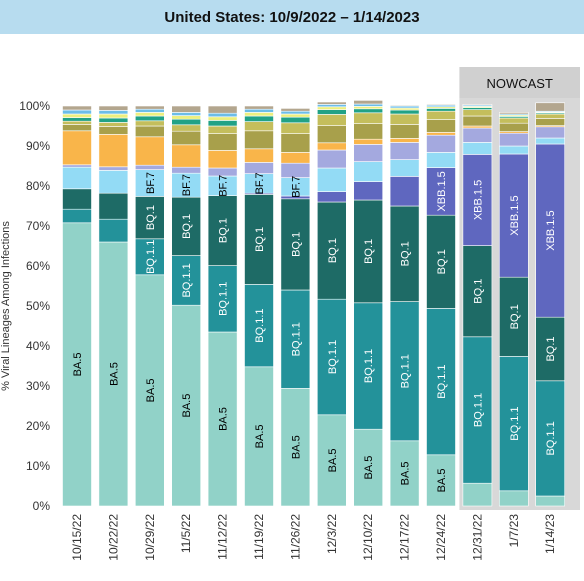  I want to click on x-tick-label: 11/26/22, so click(295, 537).